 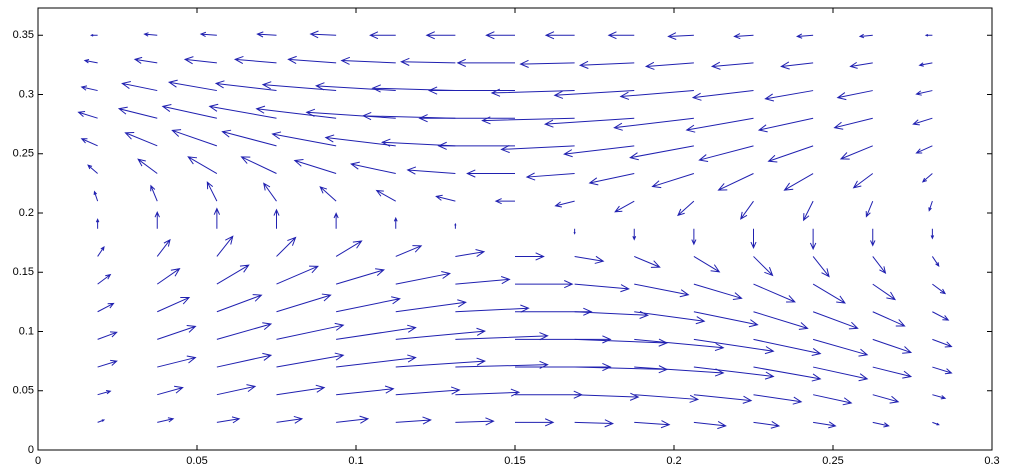 What do you see at coordinates (355, 461) in the screenshot?
I see `x-tick-label: 0.1` at bounding box center [355, 461].